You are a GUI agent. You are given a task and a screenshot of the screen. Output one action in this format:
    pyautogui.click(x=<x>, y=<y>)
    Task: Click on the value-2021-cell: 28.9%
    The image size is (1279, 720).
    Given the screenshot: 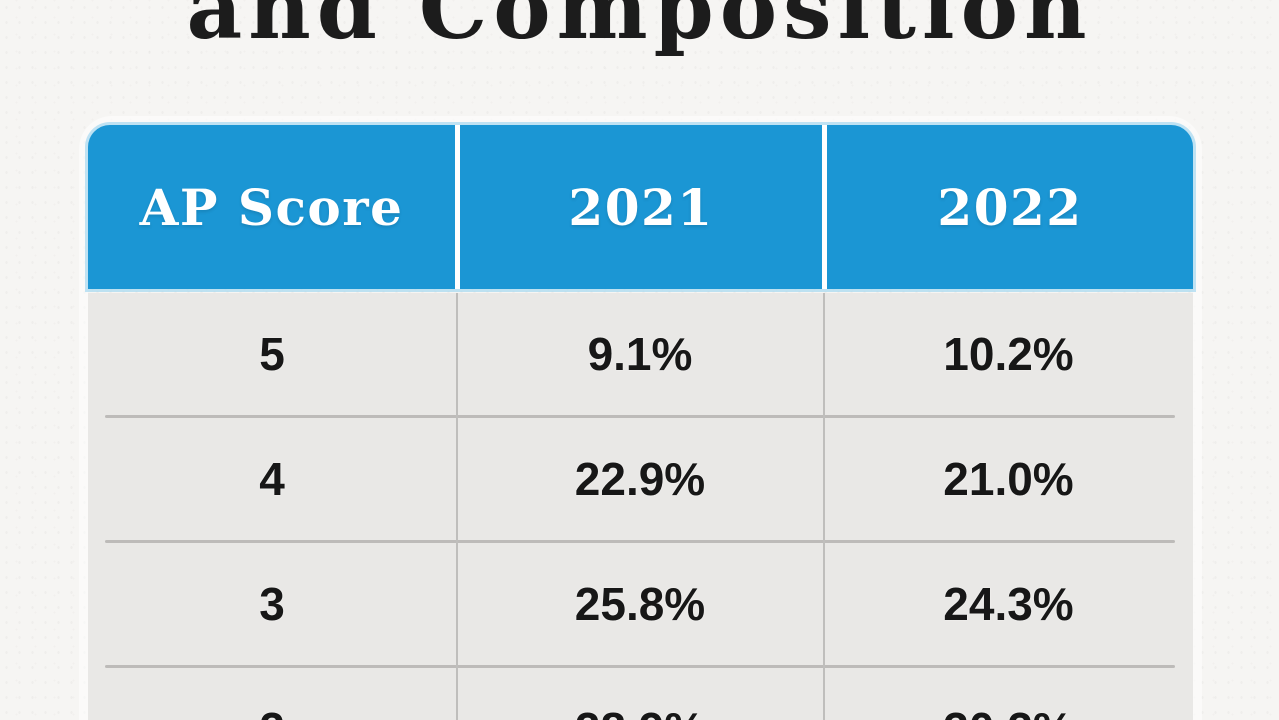 What is the action you would take?
    pyautogui.click(x=640, y=711)
    